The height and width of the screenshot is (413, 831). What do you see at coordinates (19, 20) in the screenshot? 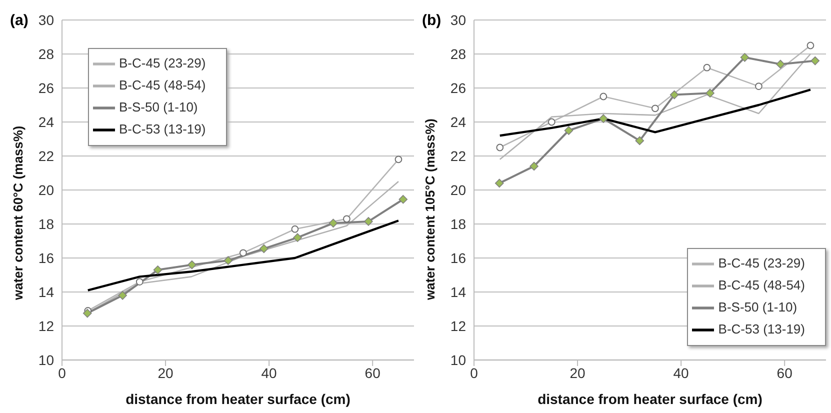
I see `chart-title: (a)` at bounding box center [19, 20].